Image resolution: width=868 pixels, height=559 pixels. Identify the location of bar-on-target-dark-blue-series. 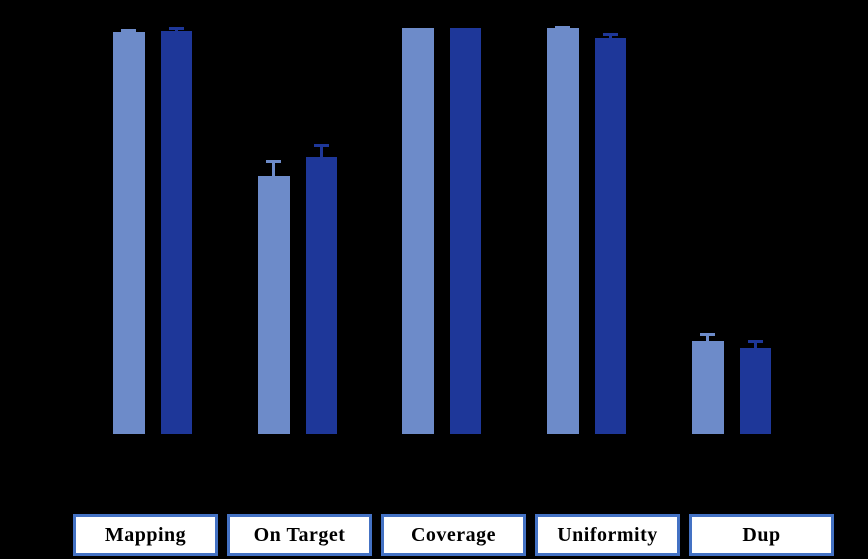
(321, 295).